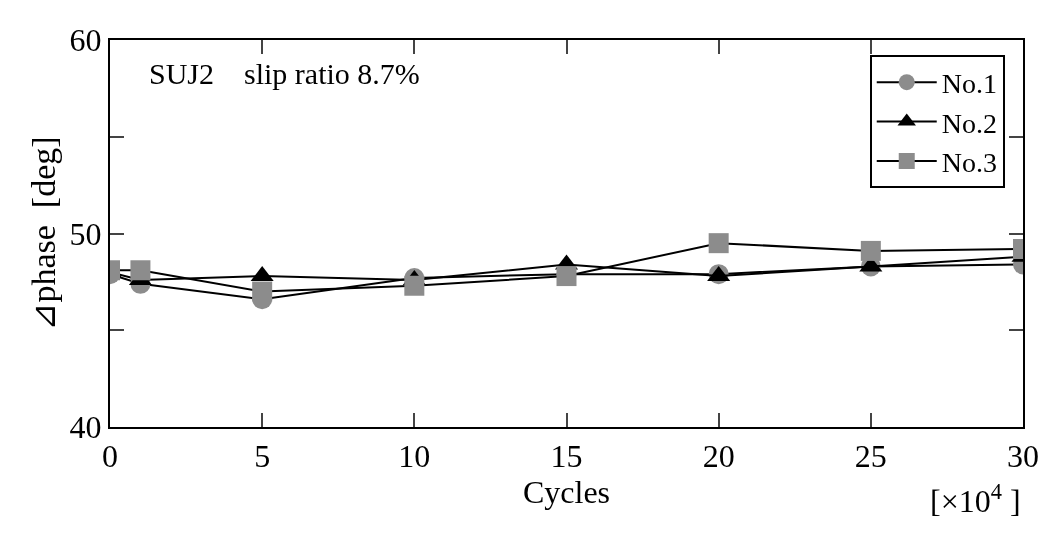 The height and width of the screenshot is (537, 1057). Describe the element at coordinates (969, 123) in the screenshot. I see `legend-label: No.2` at that location.